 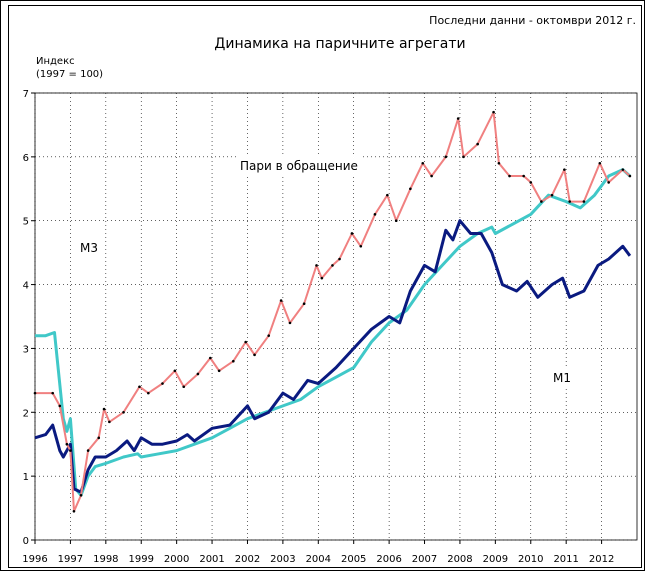 I want to click on x-tick-label: 1999, so click(x=141, y=559).